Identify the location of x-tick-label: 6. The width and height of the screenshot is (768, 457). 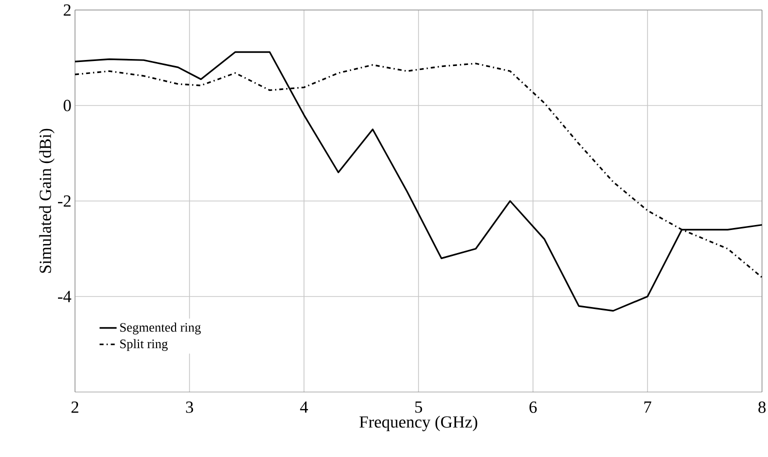
(533, 407).